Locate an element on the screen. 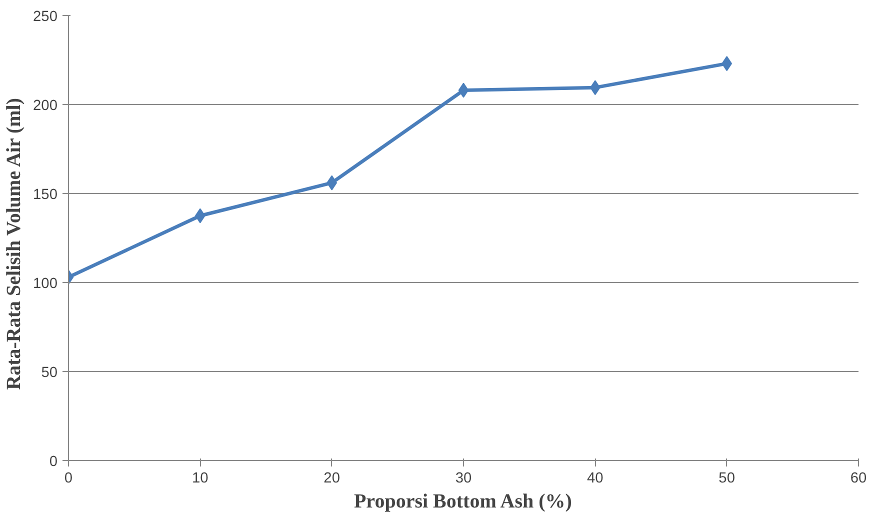  y-tick-label: 100 is located at coordinates (45, 284).